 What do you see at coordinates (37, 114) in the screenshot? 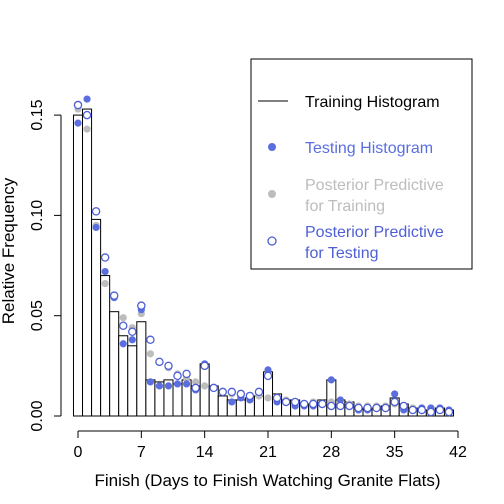
I see `y-tick-label: 0.15` at bounding box center [37, 114].